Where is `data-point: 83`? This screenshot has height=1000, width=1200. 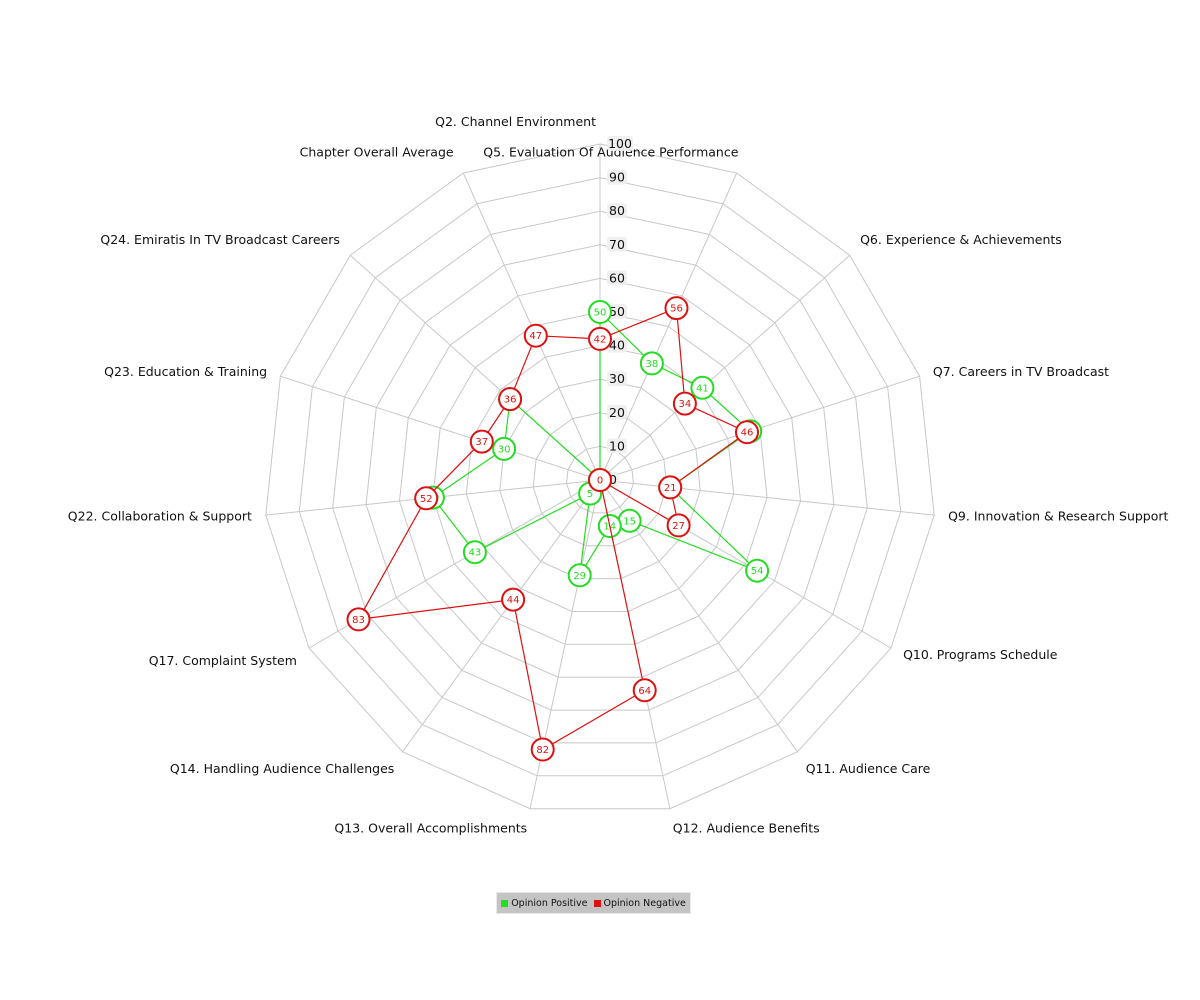
data-point: 83 is located at coordinates (358, 619).